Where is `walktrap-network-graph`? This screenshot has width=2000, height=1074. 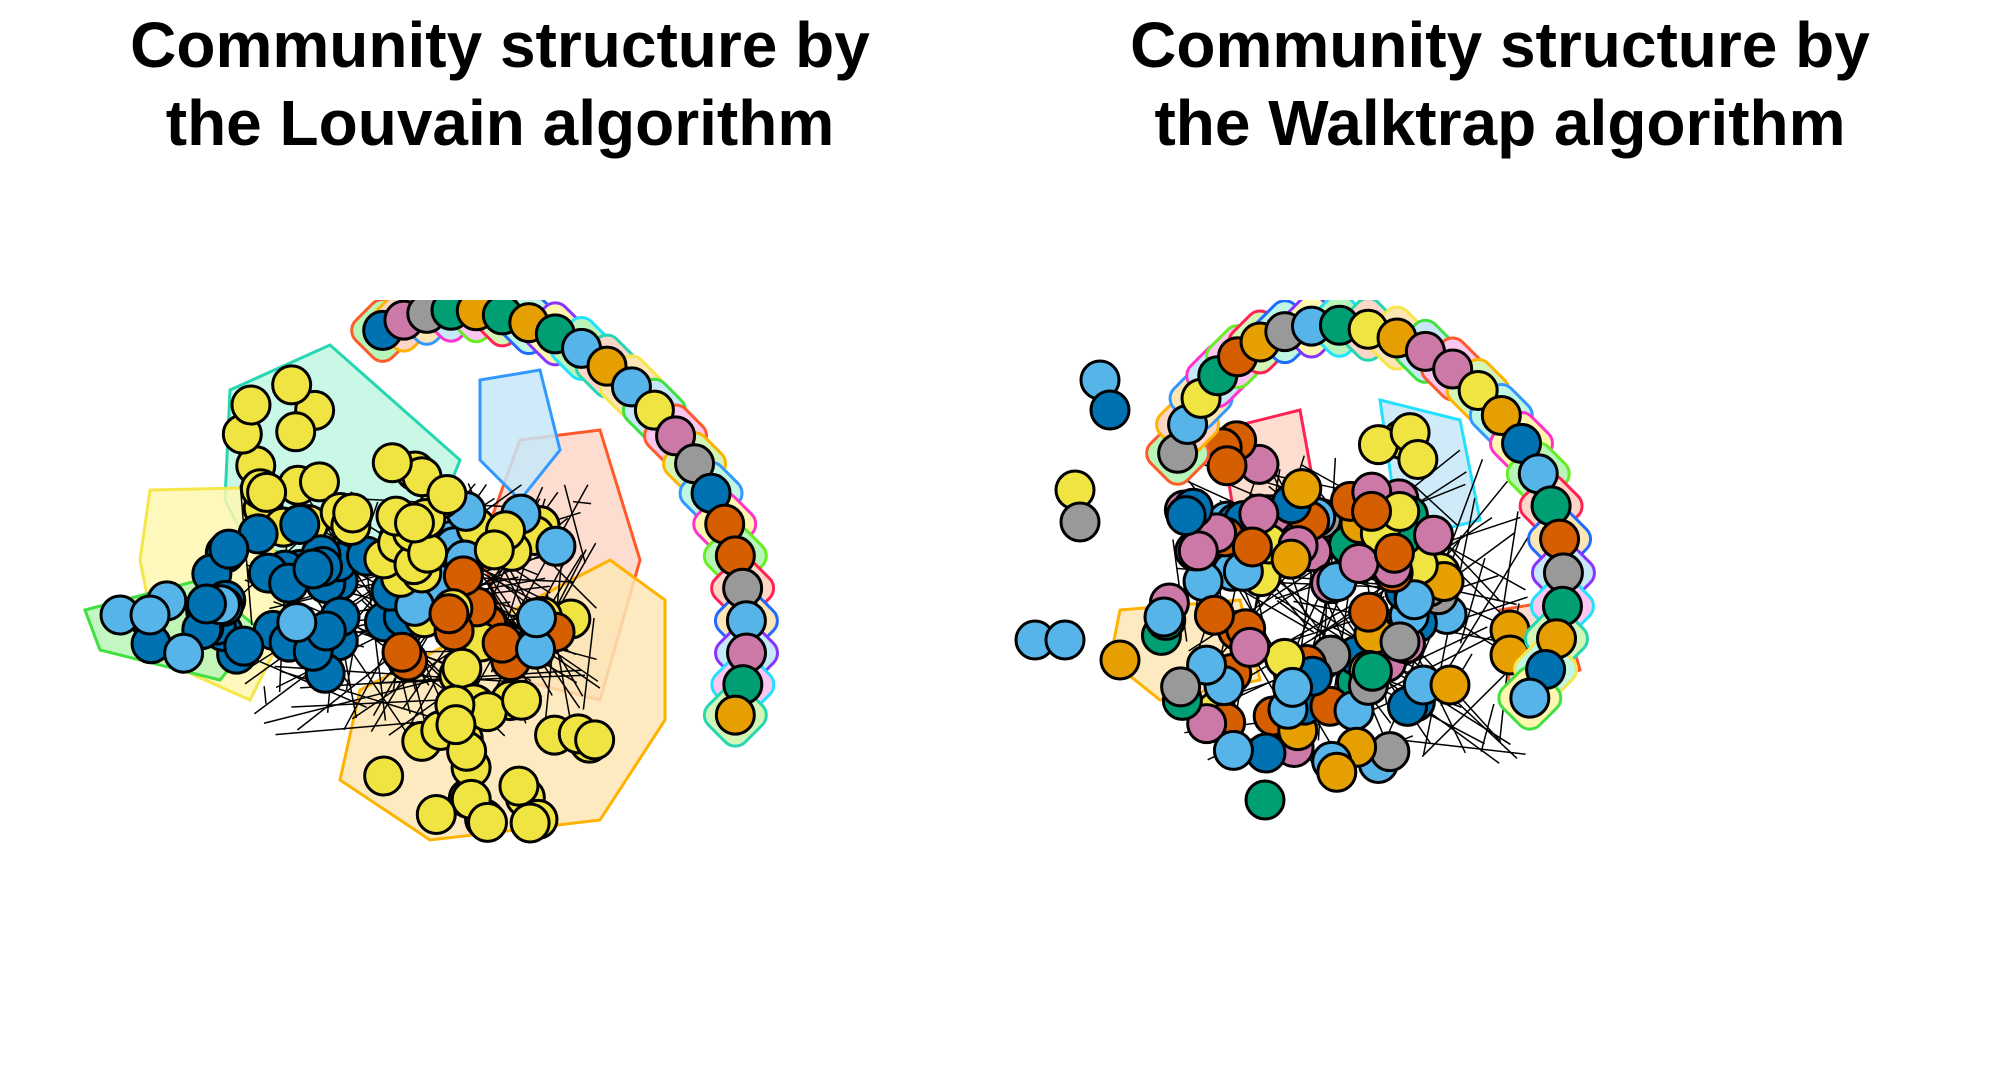
walktrap-network-graph is located at coordinates (1305, 560).